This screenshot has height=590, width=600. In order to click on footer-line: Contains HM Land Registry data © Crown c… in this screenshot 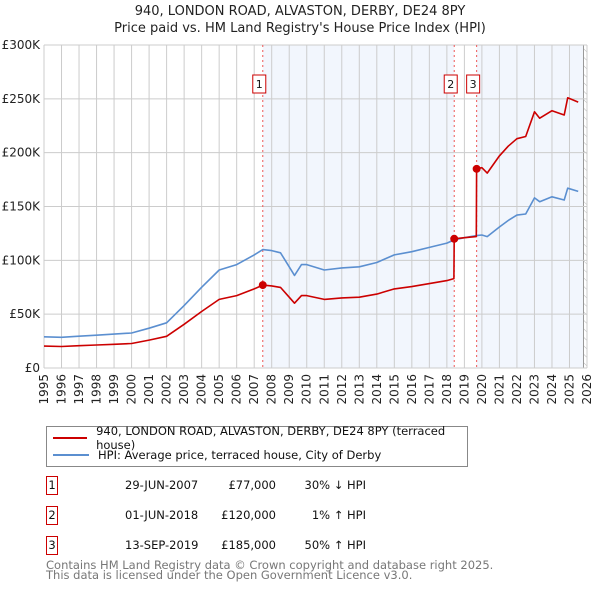, I will do `click(270, 565)`.